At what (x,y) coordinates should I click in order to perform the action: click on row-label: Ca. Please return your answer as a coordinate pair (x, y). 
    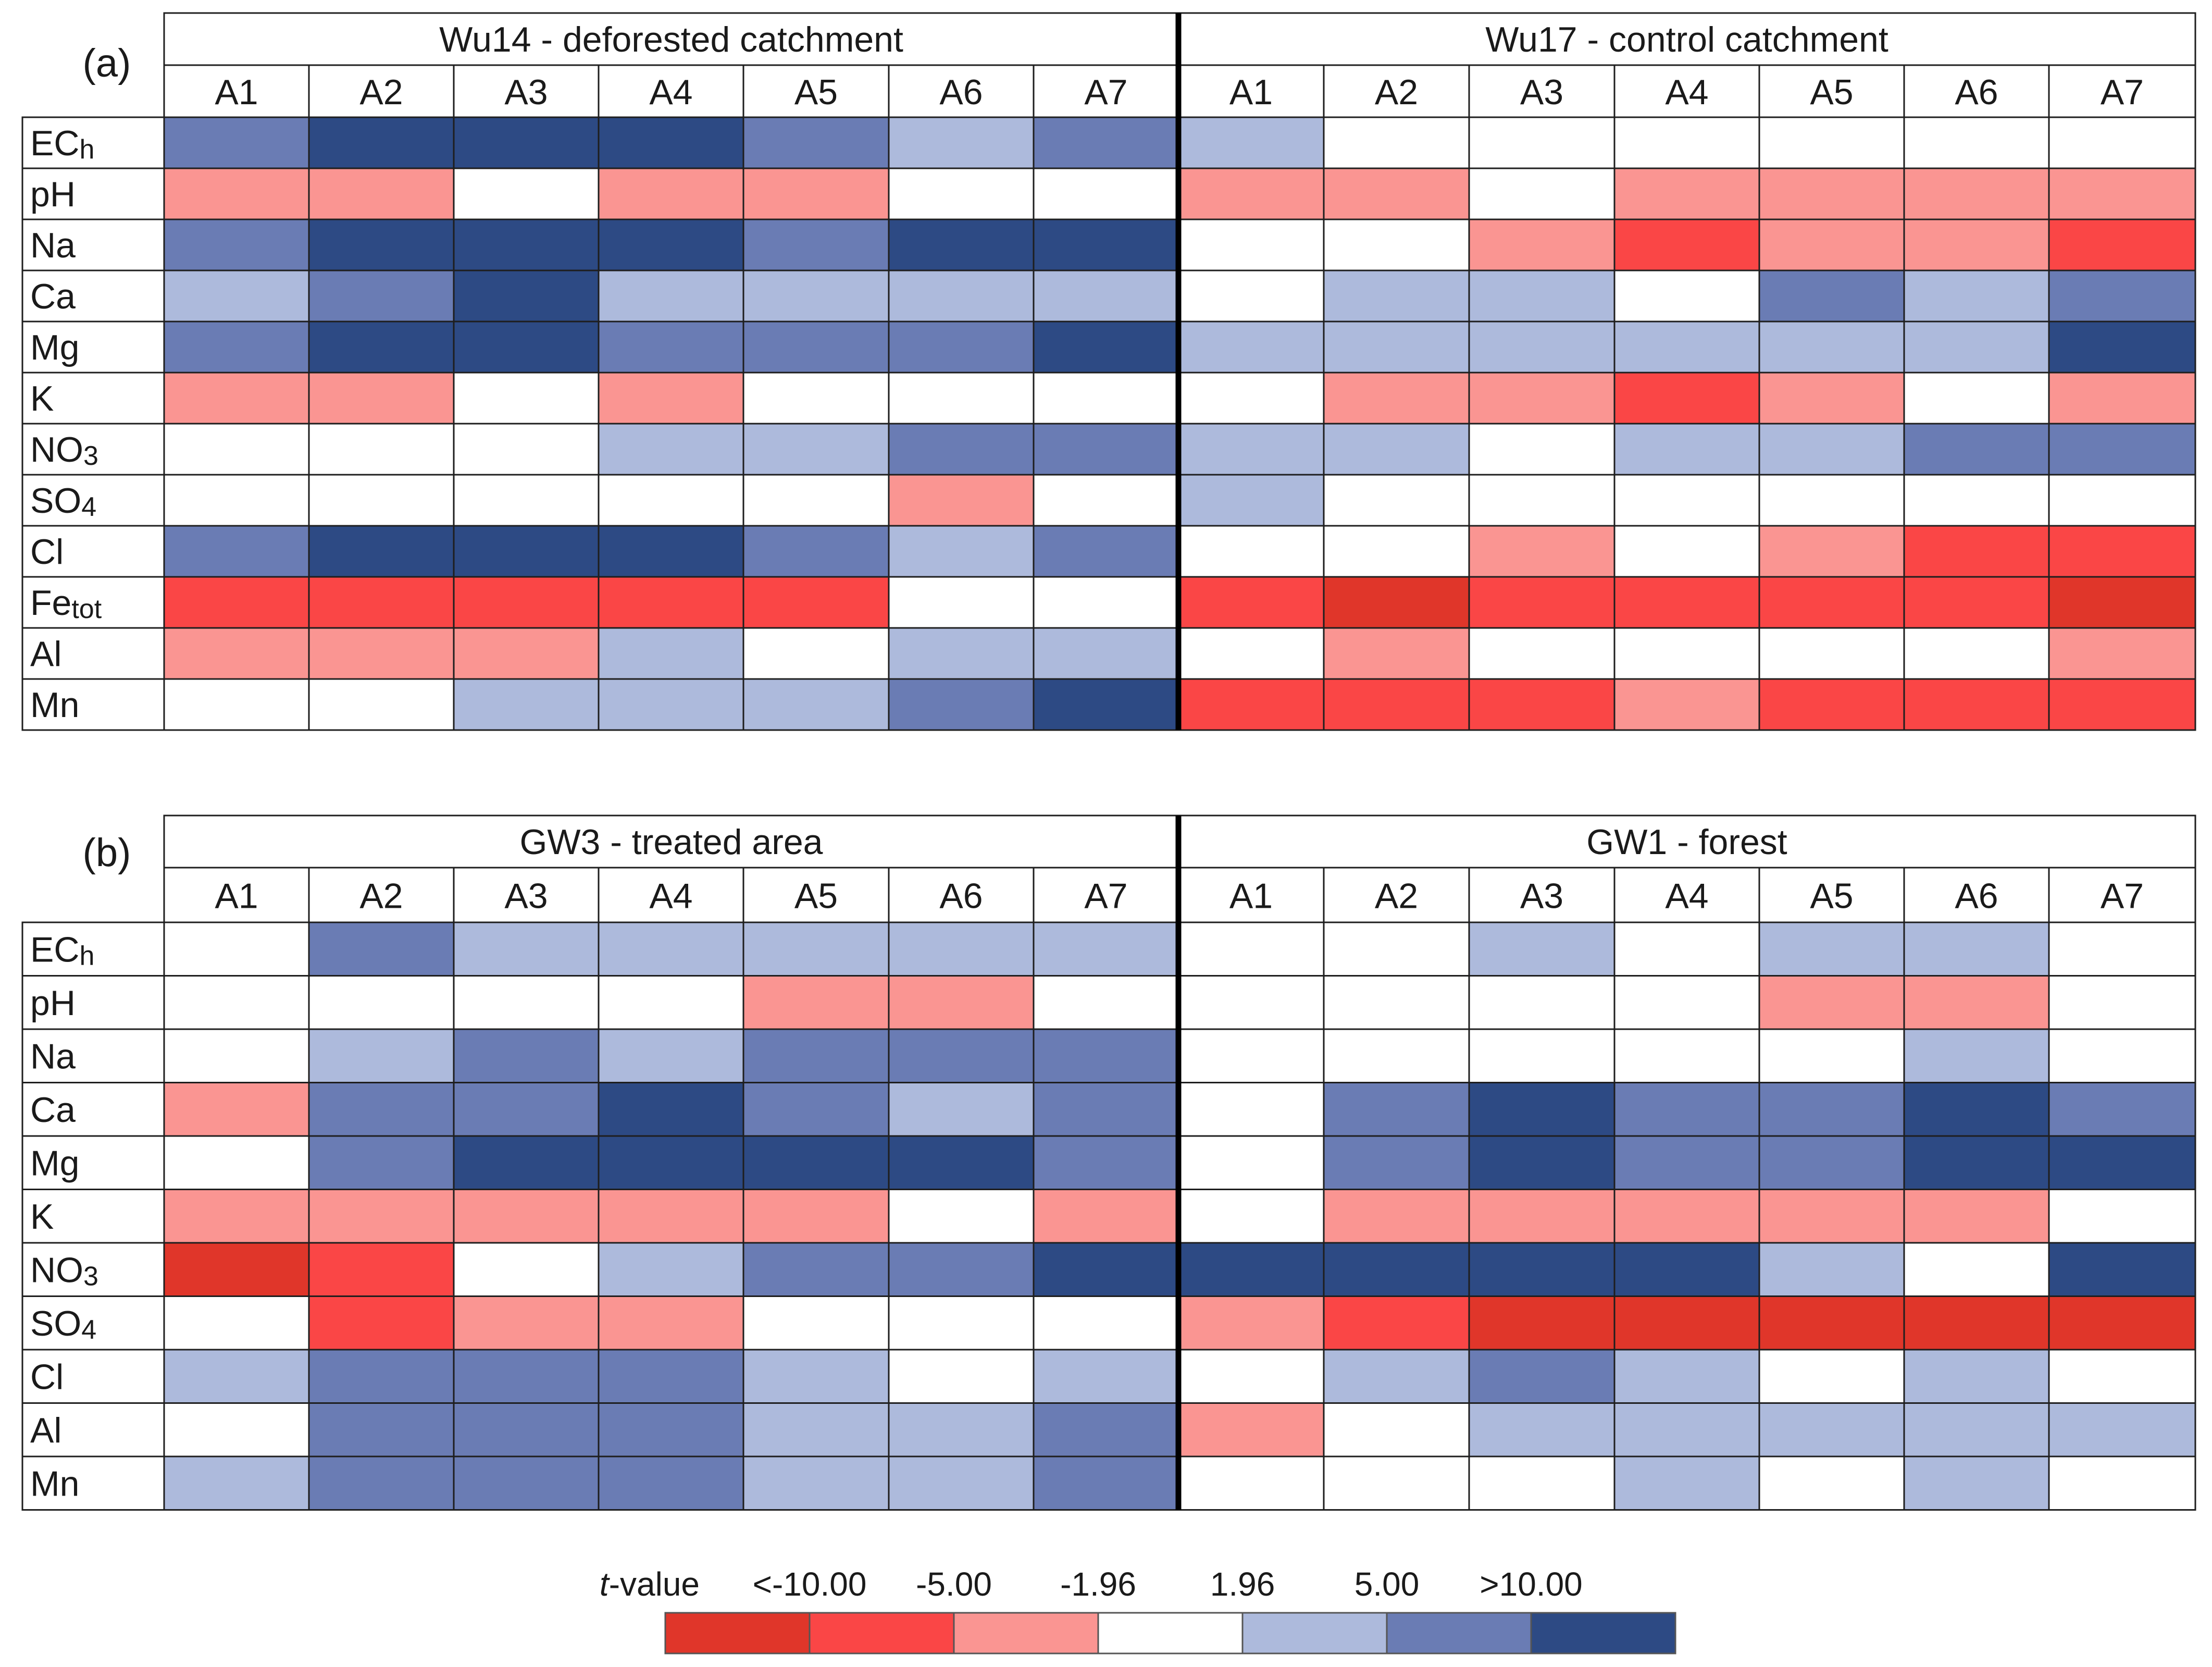
    Looking at the image, I should click on (53, 296).